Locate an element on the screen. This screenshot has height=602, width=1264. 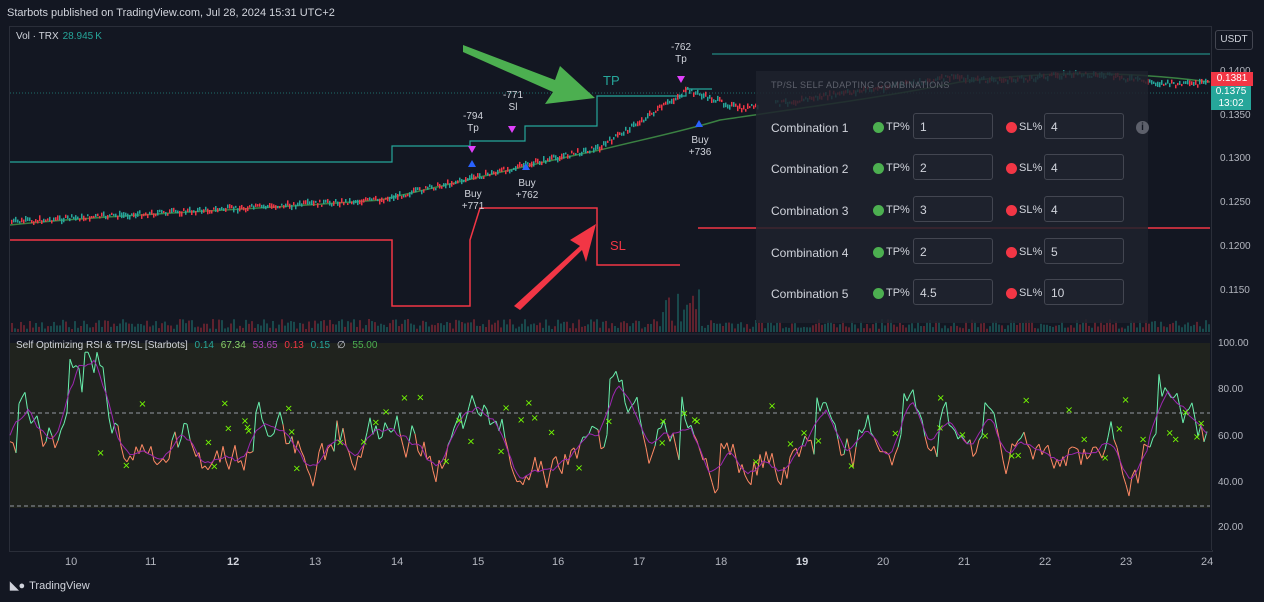
volume-bars is located at coordinates (610, 310).